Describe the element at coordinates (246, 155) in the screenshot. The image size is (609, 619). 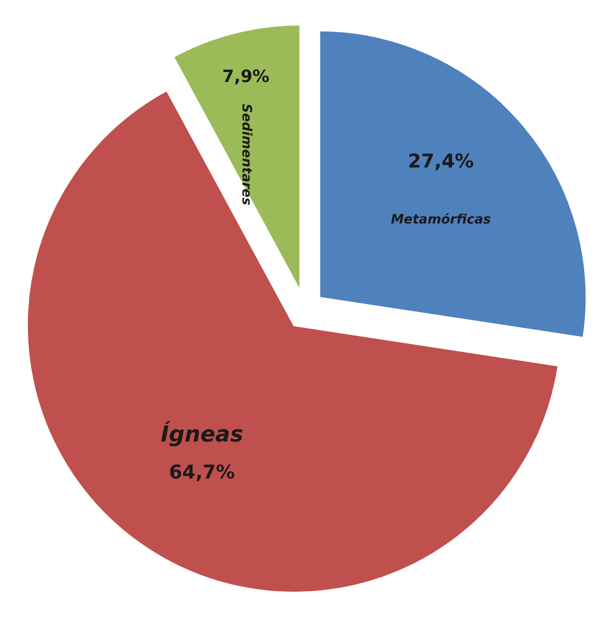
I see `slice-label: Sedimentares` at that location.